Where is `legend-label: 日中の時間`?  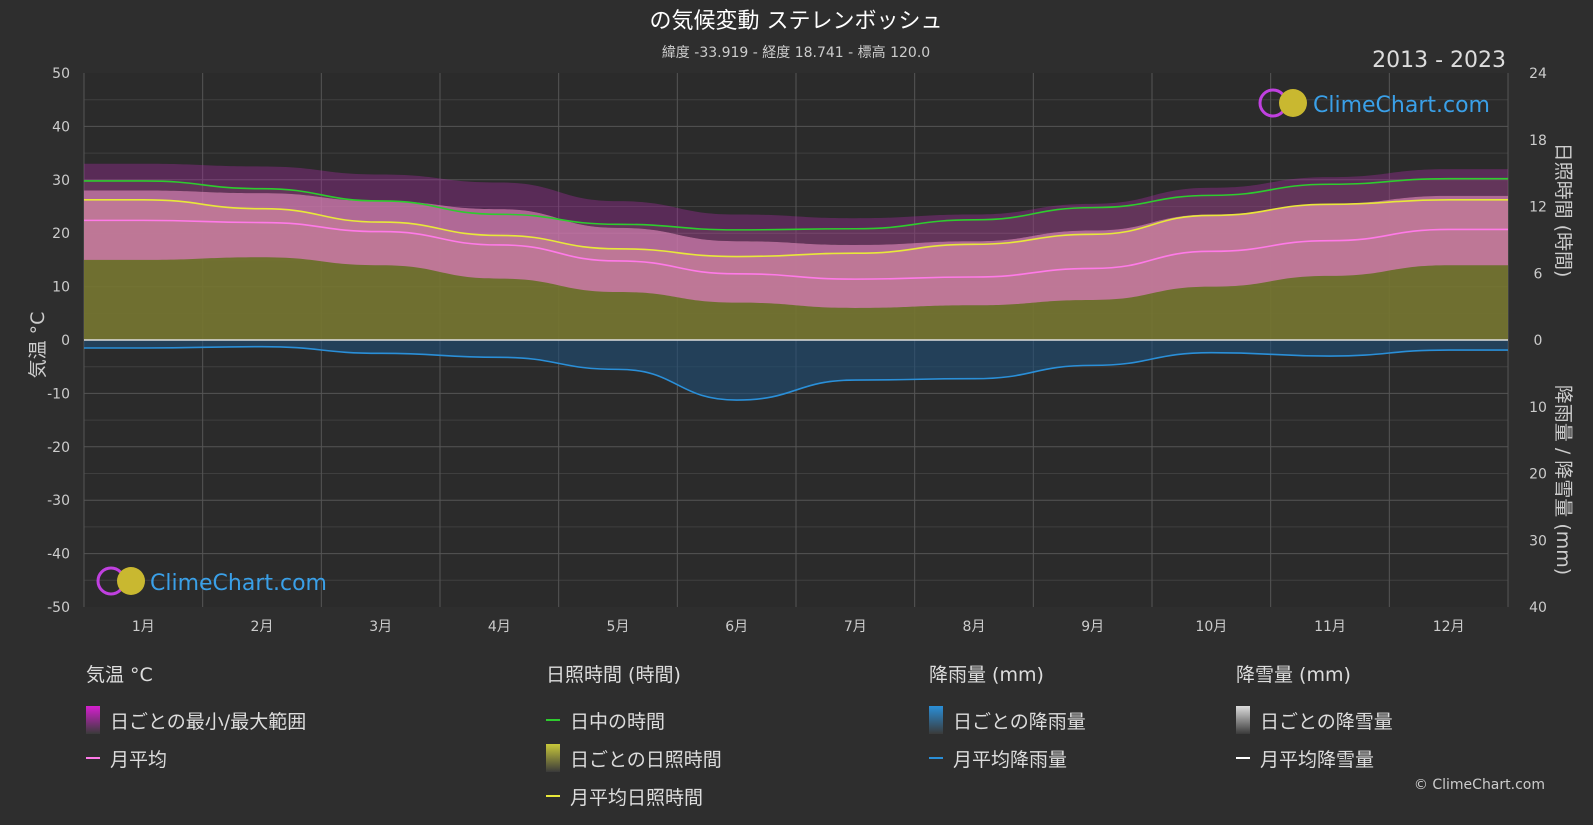 legend-label: 日中の時間 is located at coordinates (618, 721).